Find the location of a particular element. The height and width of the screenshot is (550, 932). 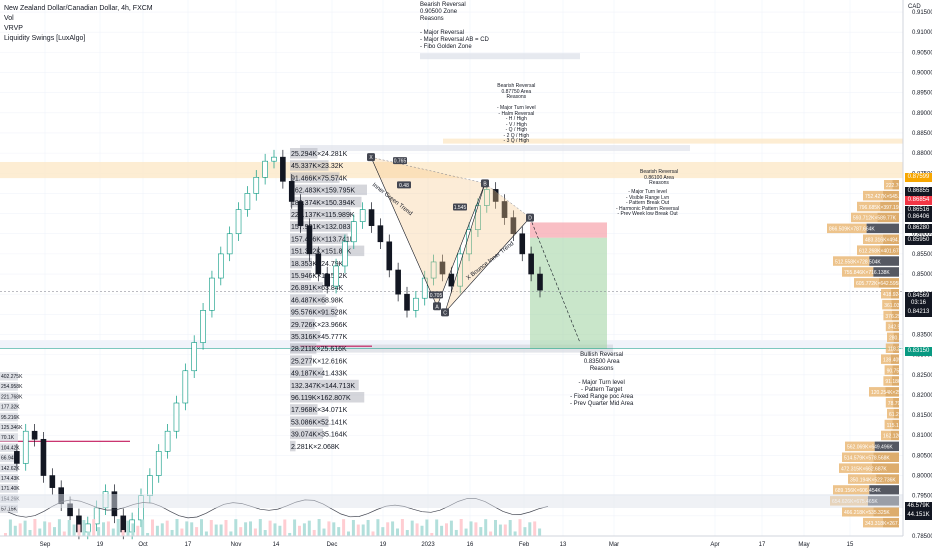

price-badge: 0.86855 is located at coordinates (918, 191).